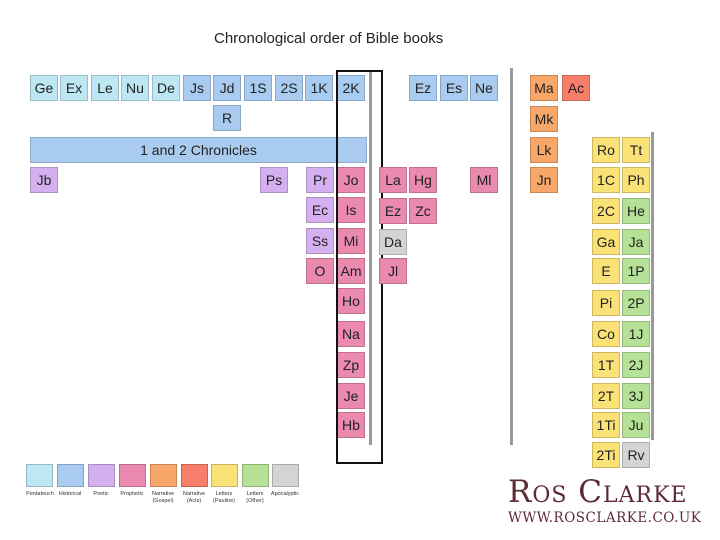  Describe the element at coordinates (576, 88) in the screenshot. I see `book-acts: Ac` at that location.